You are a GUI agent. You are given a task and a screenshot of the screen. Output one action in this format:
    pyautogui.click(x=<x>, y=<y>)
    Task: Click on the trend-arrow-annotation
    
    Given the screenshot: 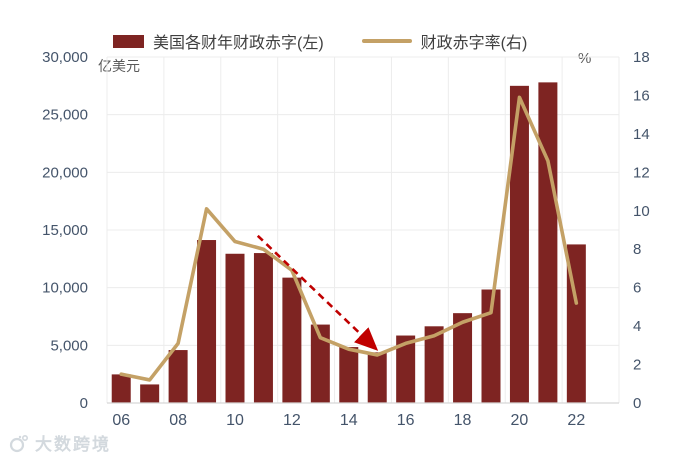 What is the action you would take?
    pyautogui.click(x=317, y=292)
    